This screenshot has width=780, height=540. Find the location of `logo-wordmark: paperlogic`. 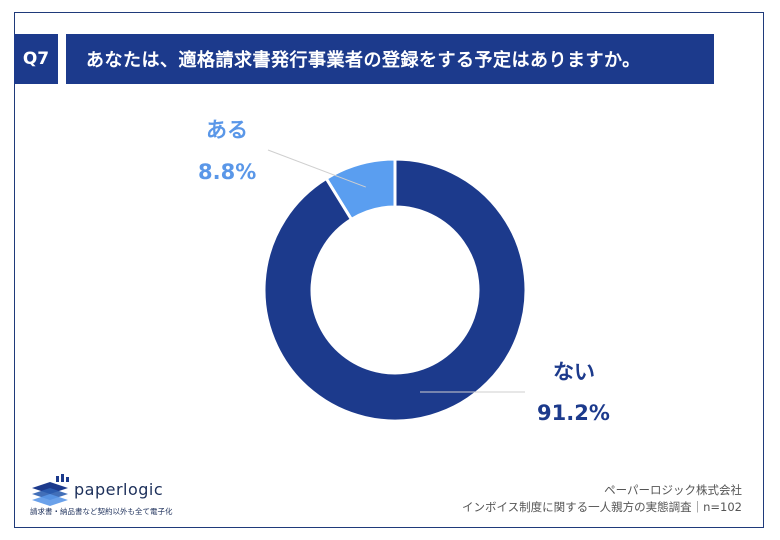

logo-wordmark: paperlogic is located at coordinates (119, 489).